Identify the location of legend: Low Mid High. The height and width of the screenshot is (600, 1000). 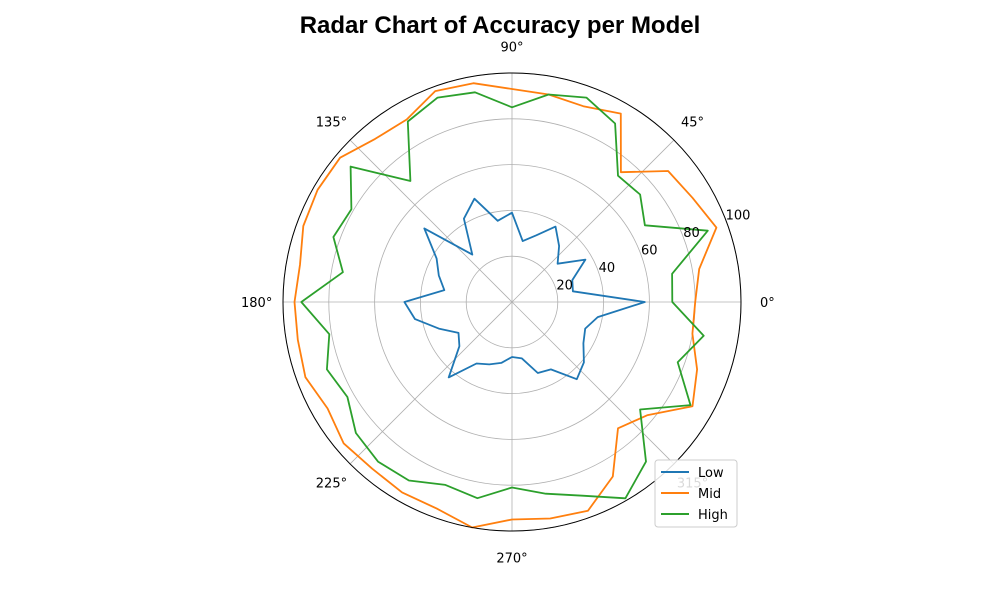
(696, 493).